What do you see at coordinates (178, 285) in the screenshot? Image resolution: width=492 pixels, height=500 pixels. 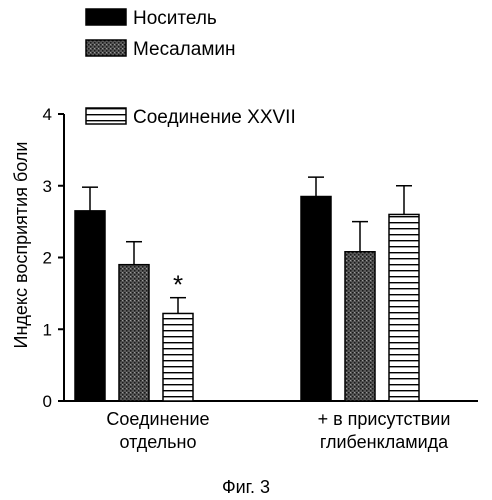 I see `significance-marker: *` at bounding box center [178, 285].